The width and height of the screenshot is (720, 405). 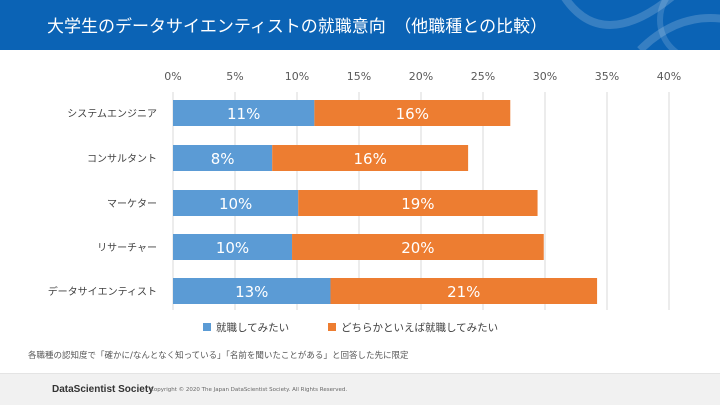 I want to click on category-label: データサイエンティスト, so click(x=102, y=291).